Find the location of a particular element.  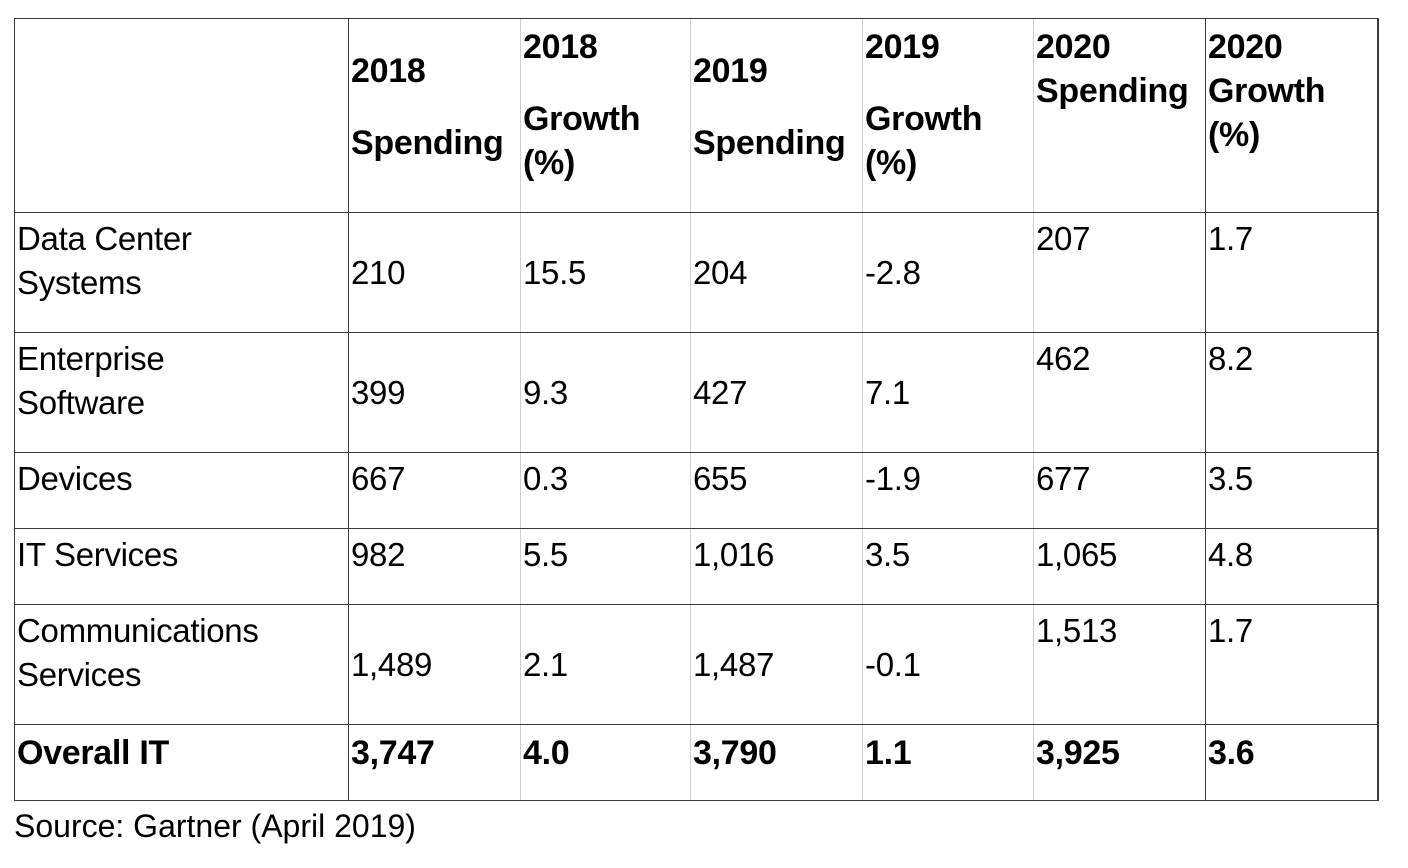

total-2020-growth: 3.6 is located at coordinates (1292, 762).